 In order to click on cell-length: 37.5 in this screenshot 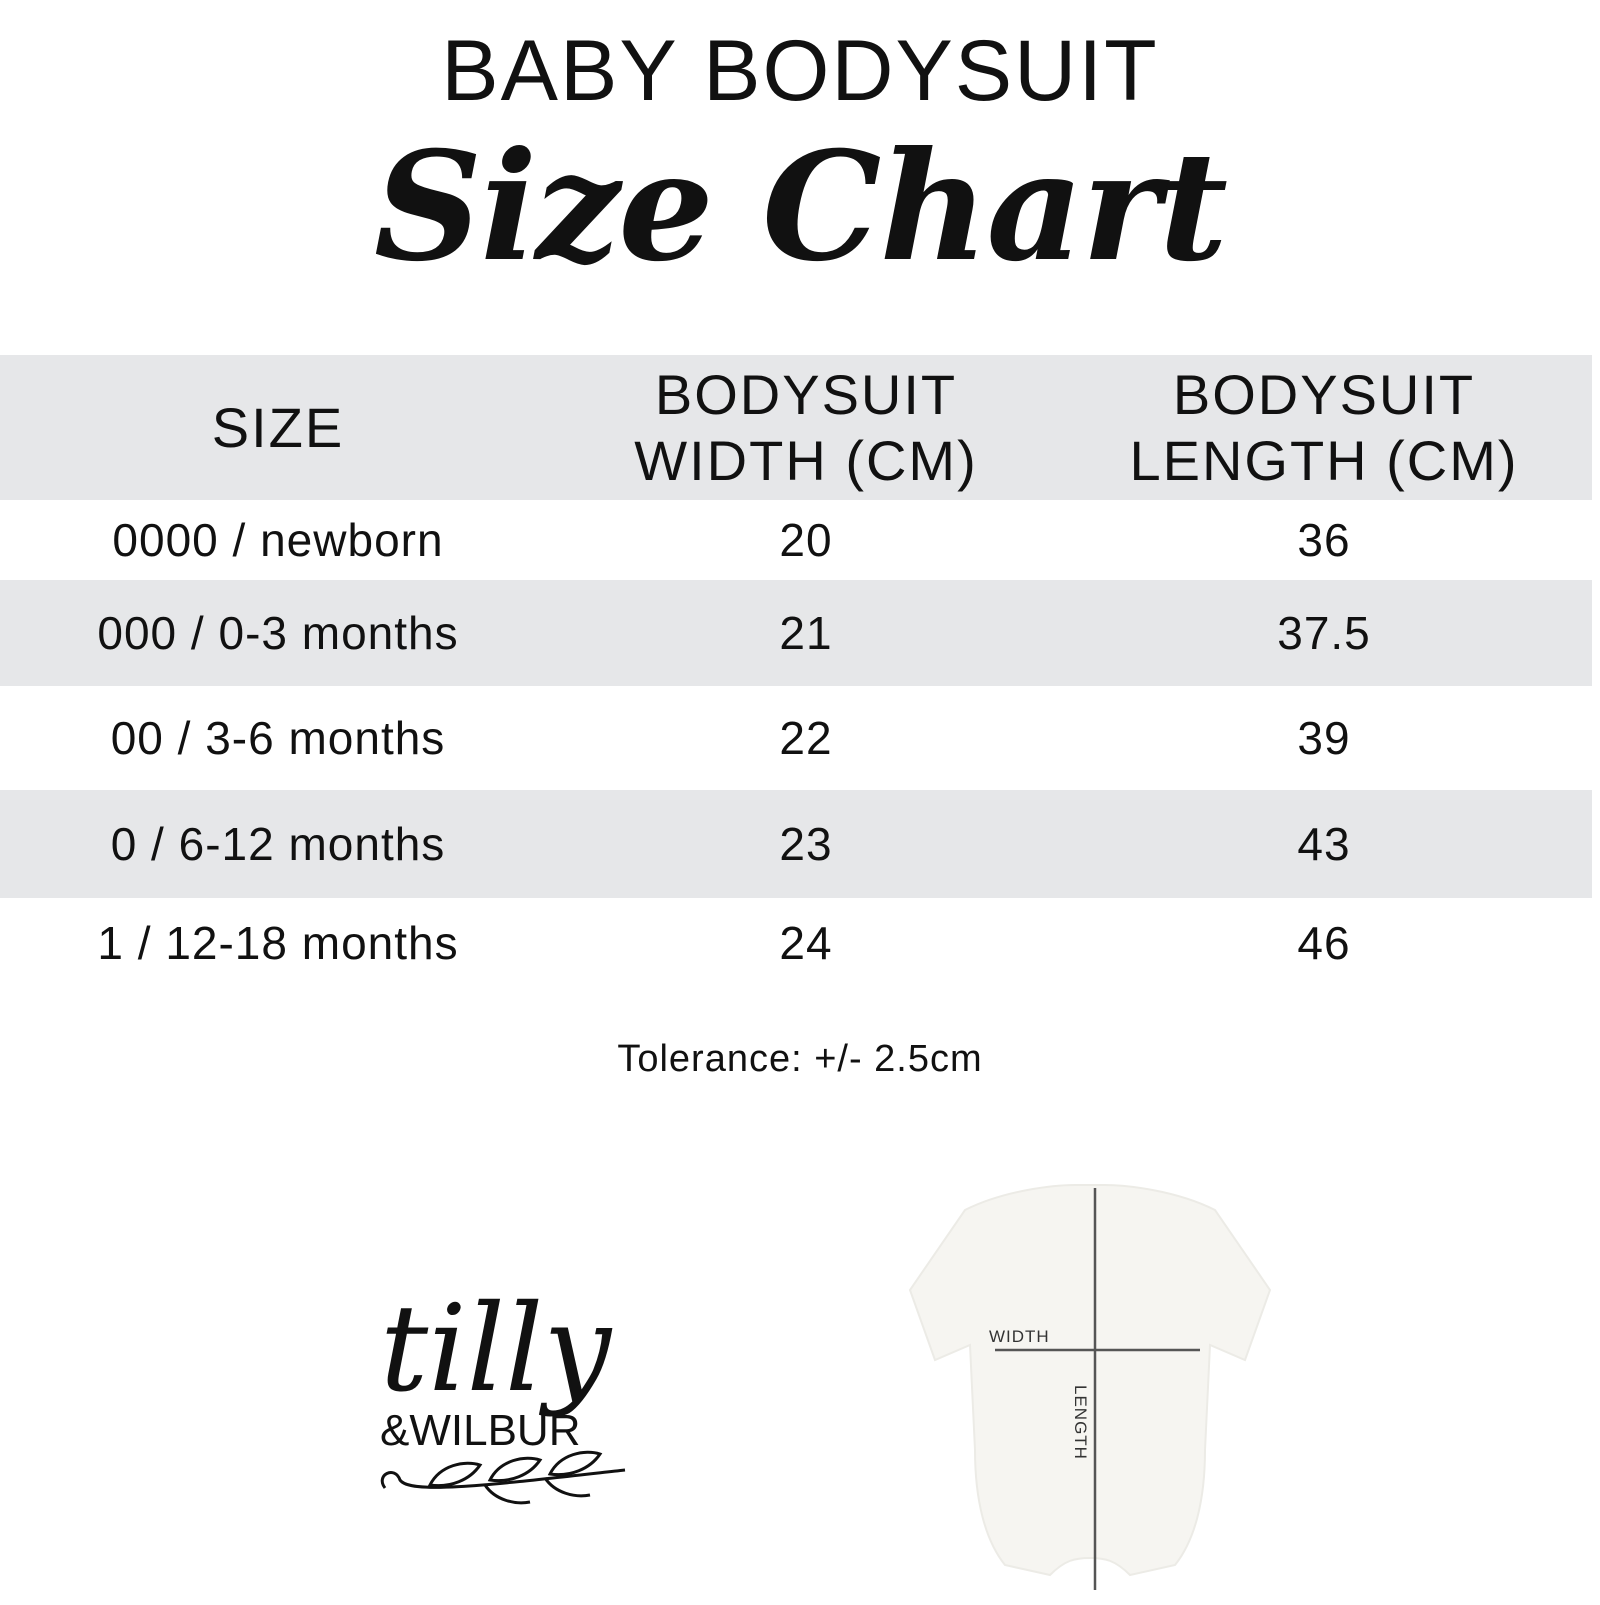, I will do `click(1324, 633)`.